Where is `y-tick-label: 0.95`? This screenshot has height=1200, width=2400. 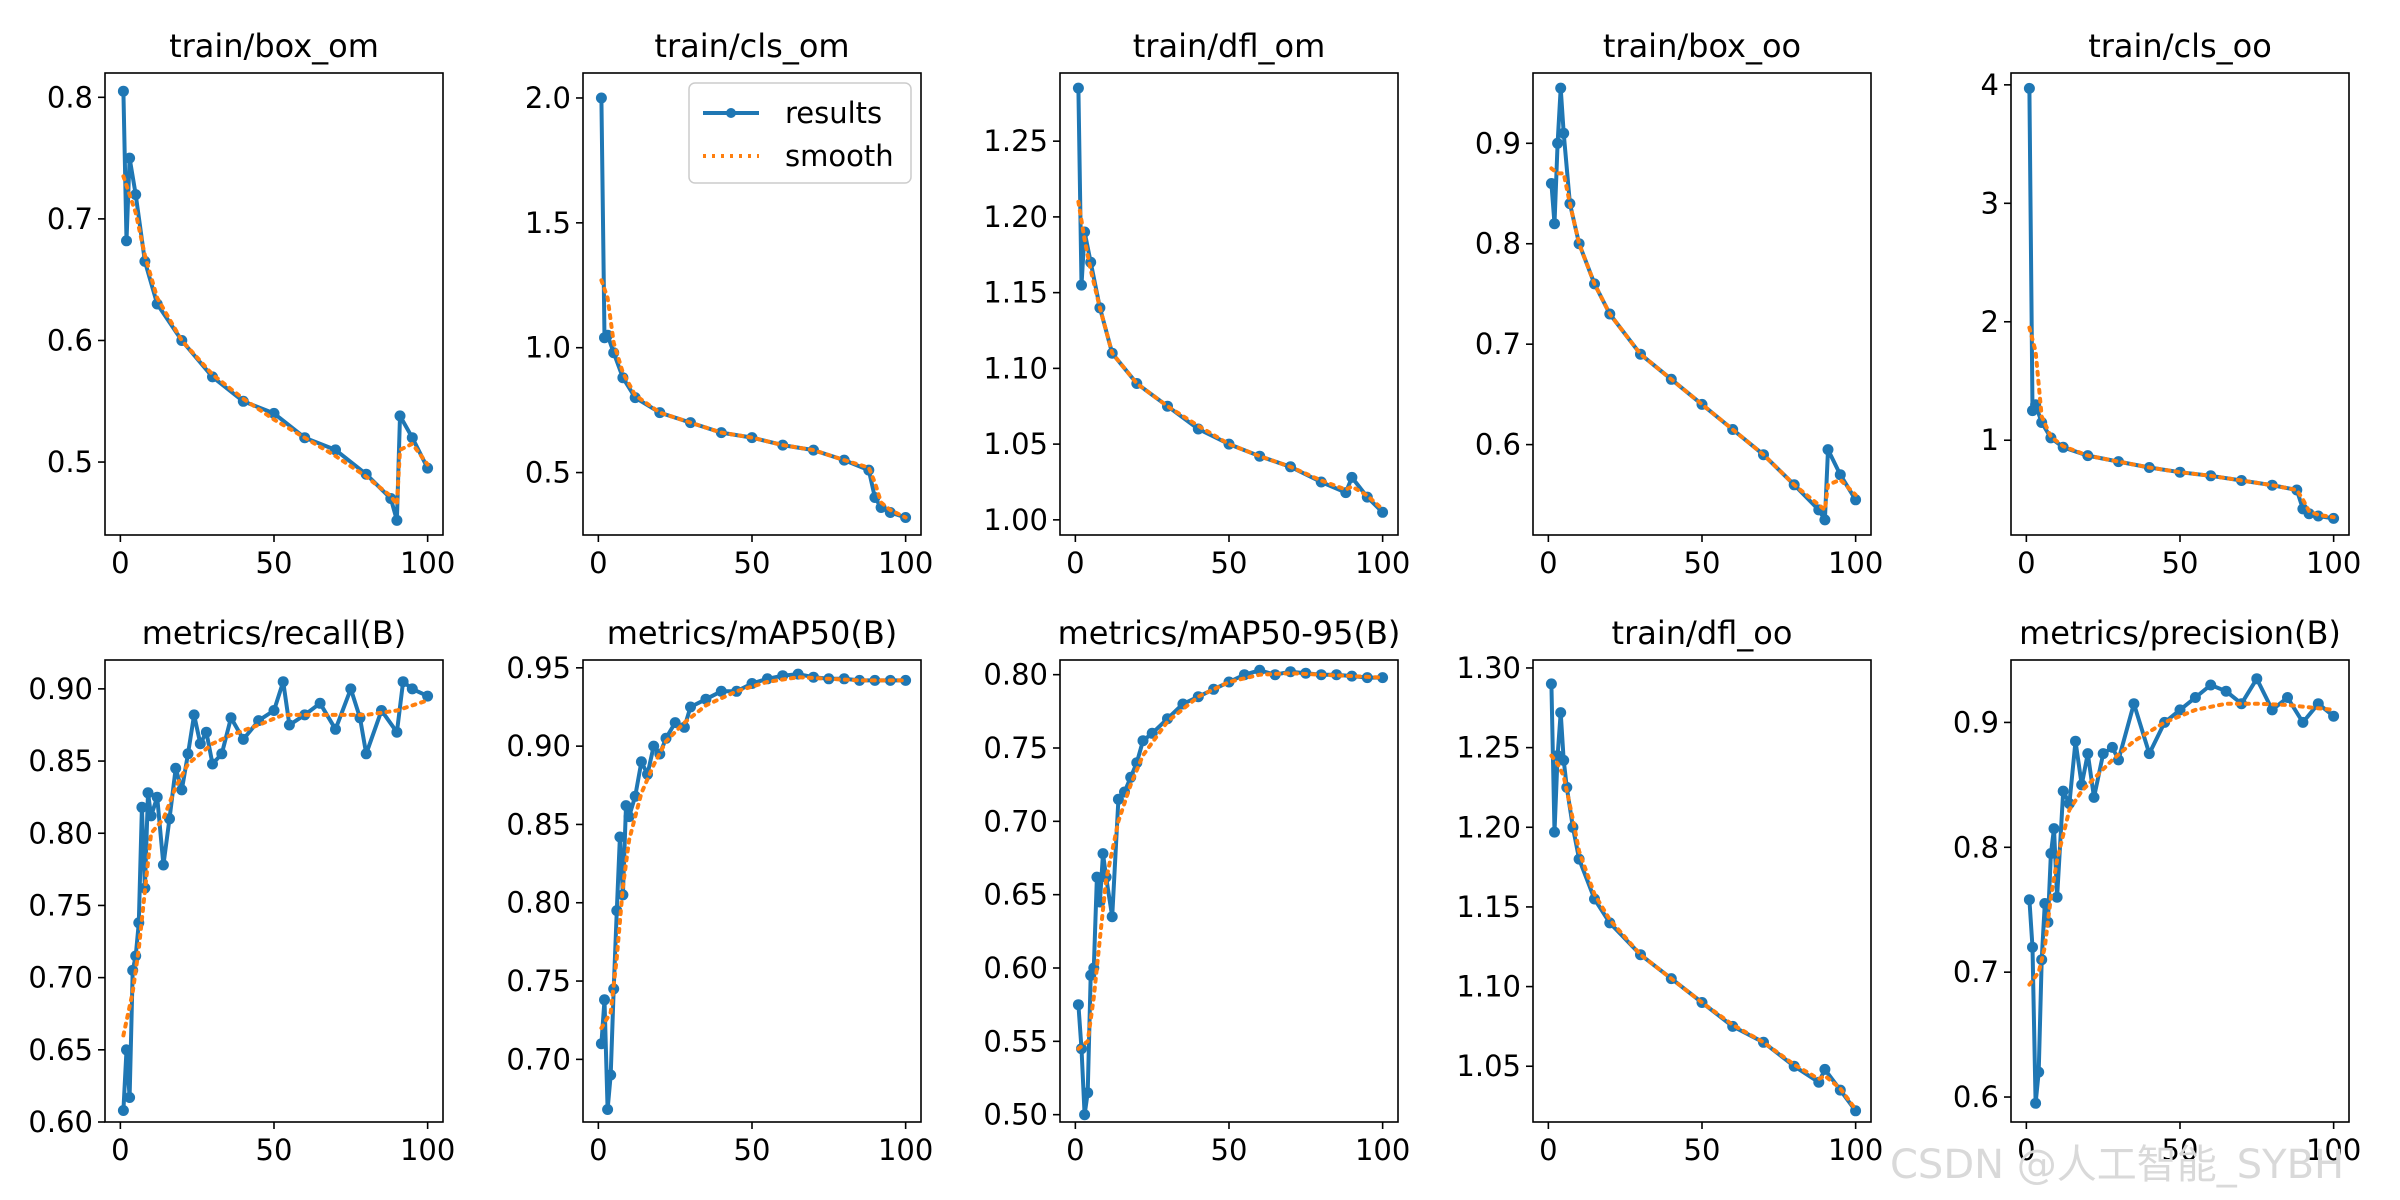
y-tick-label: 0.95 is located at coordinates (538, 668).